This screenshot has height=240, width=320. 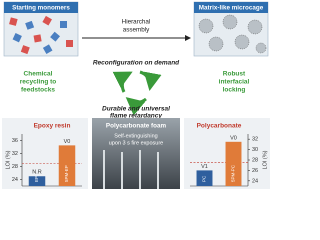 What do you see at coordinates (136, 126) in the screenshot?
I see `photo-title: Polycarbonate foam` at bounding box center [136, 126].